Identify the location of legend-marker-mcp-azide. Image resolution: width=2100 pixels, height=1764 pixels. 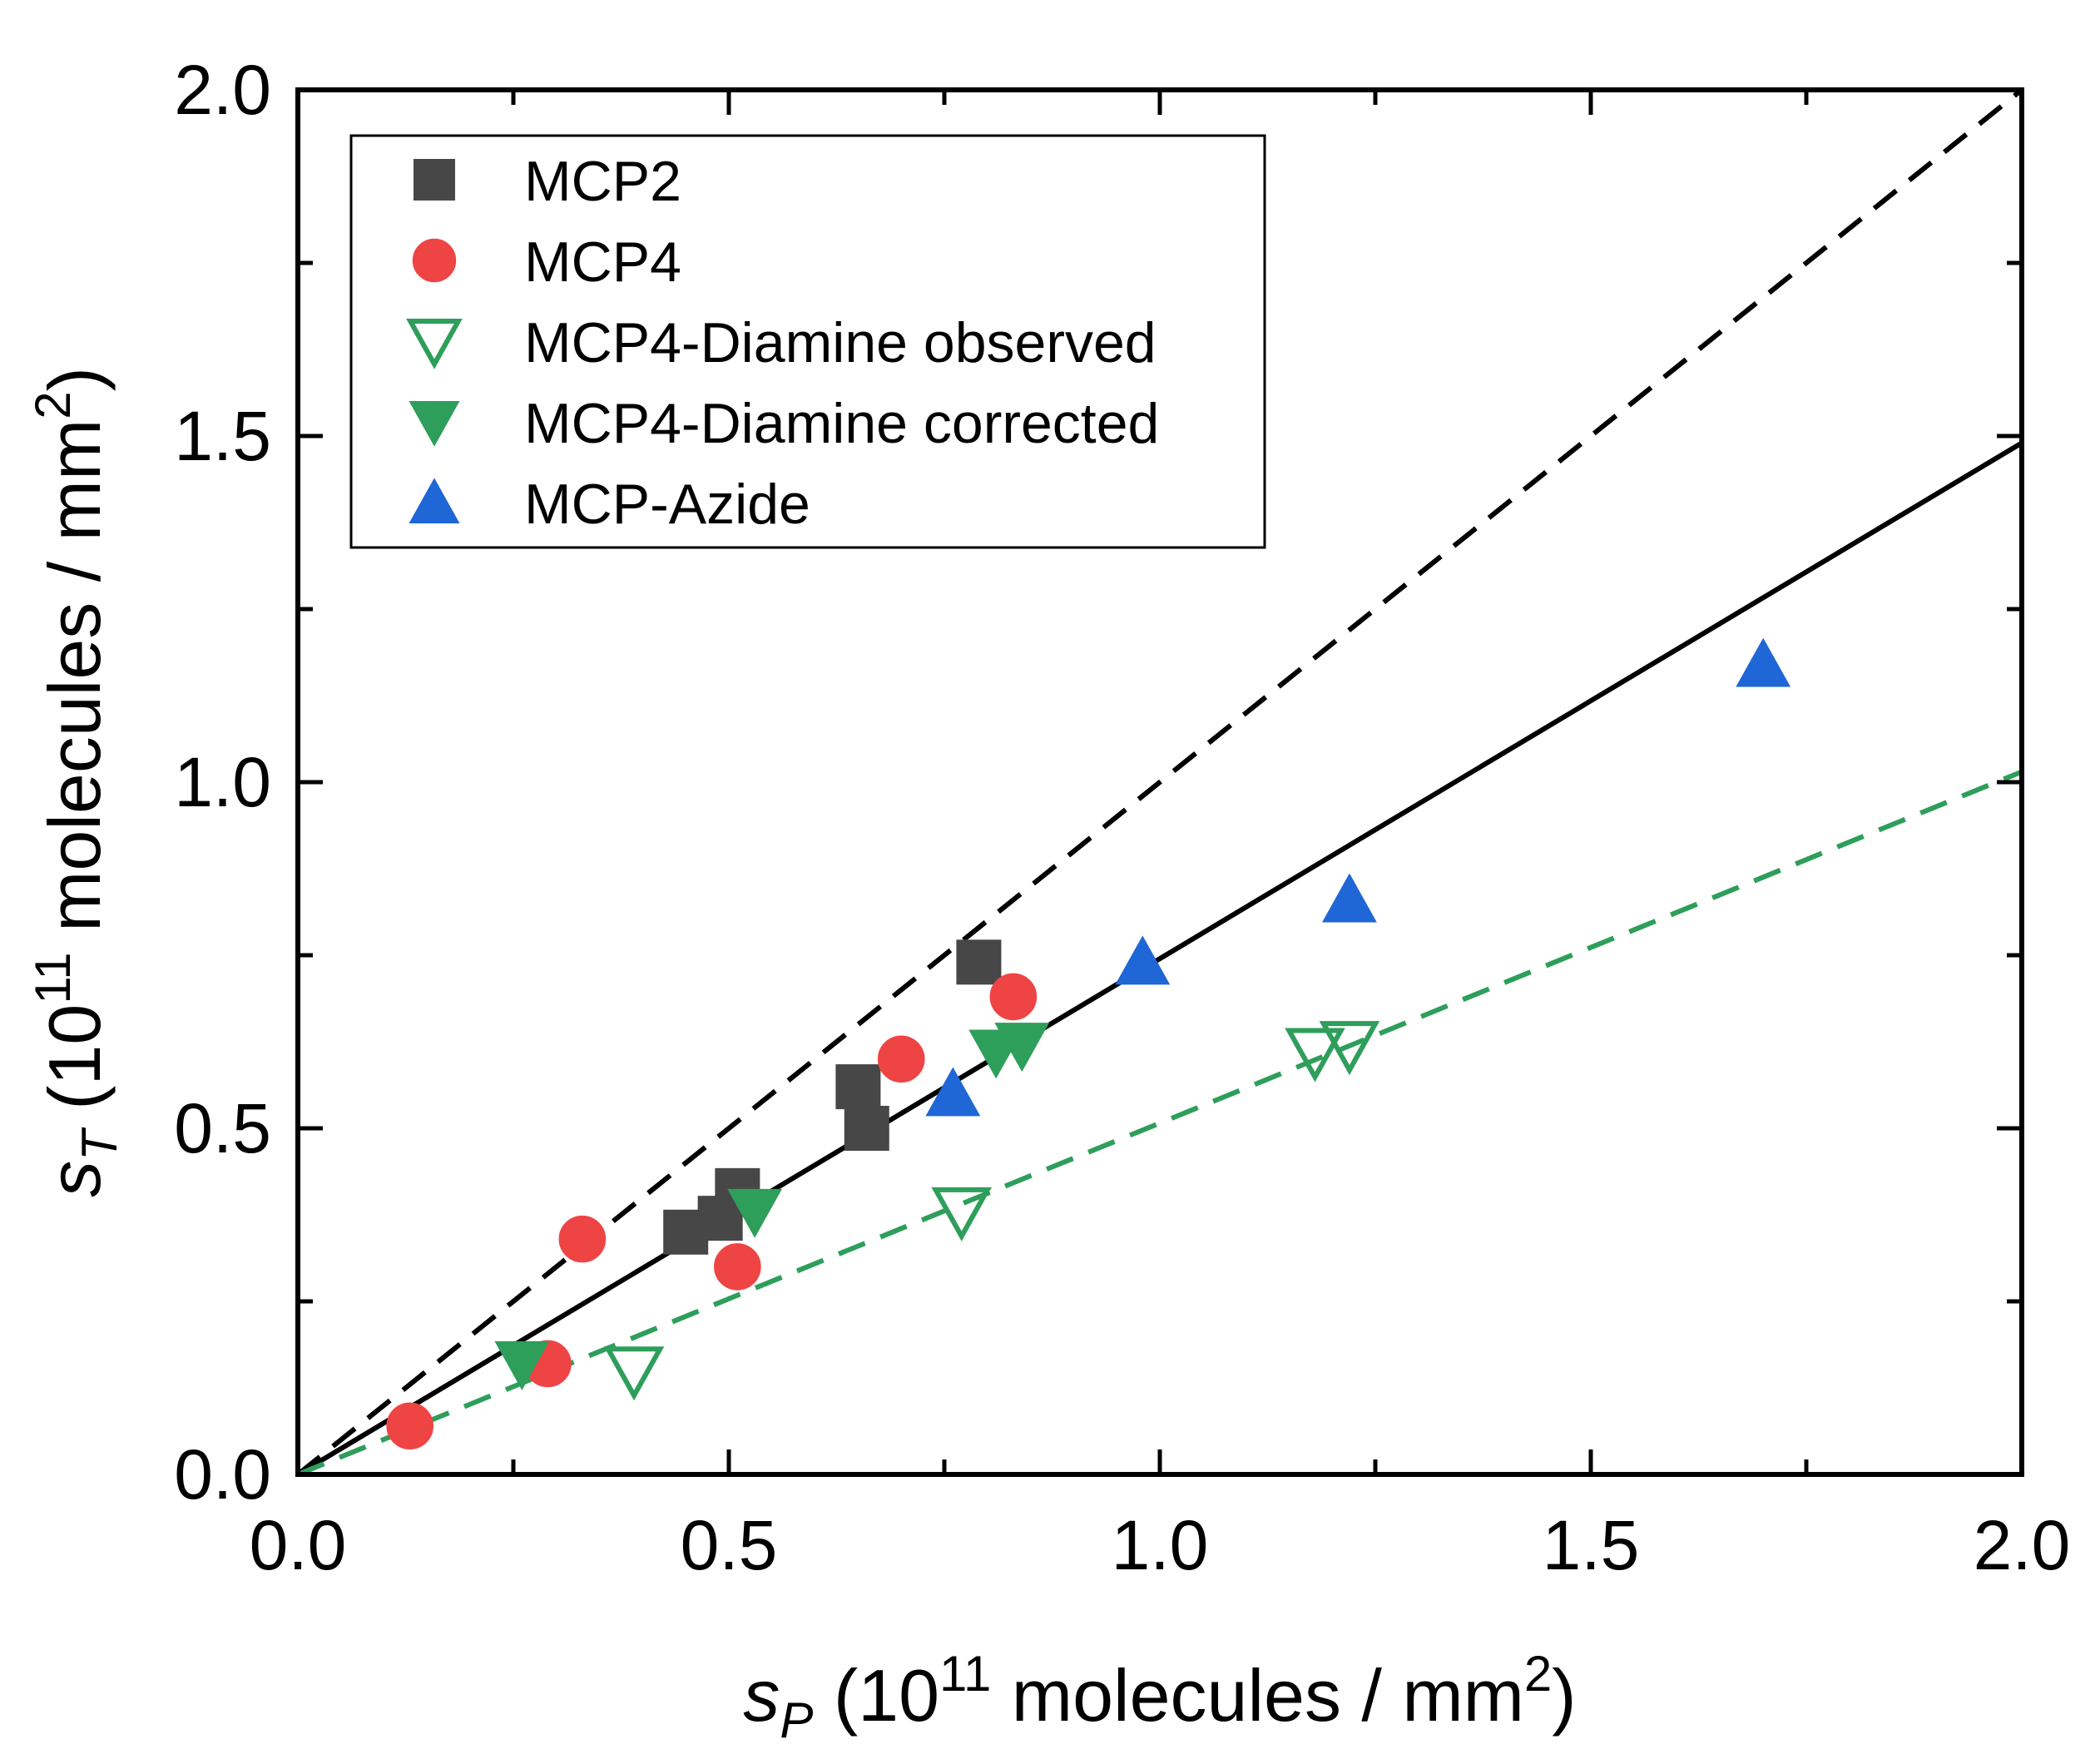
(434, 500).